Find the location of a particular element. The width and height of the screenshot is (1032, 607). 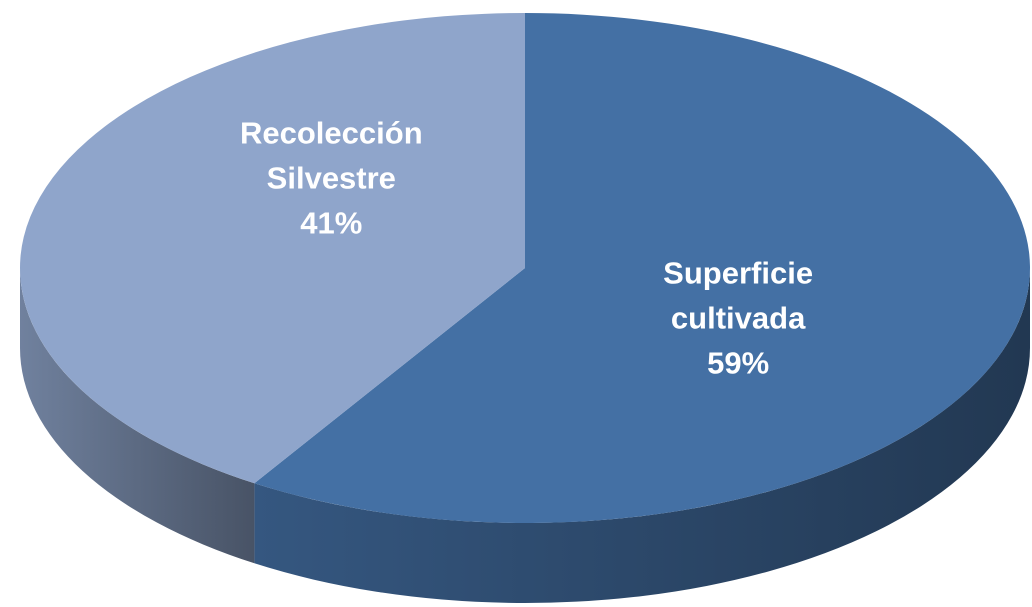

data-label: Superficie cultivada 59% is located at coordinates (738, 317).